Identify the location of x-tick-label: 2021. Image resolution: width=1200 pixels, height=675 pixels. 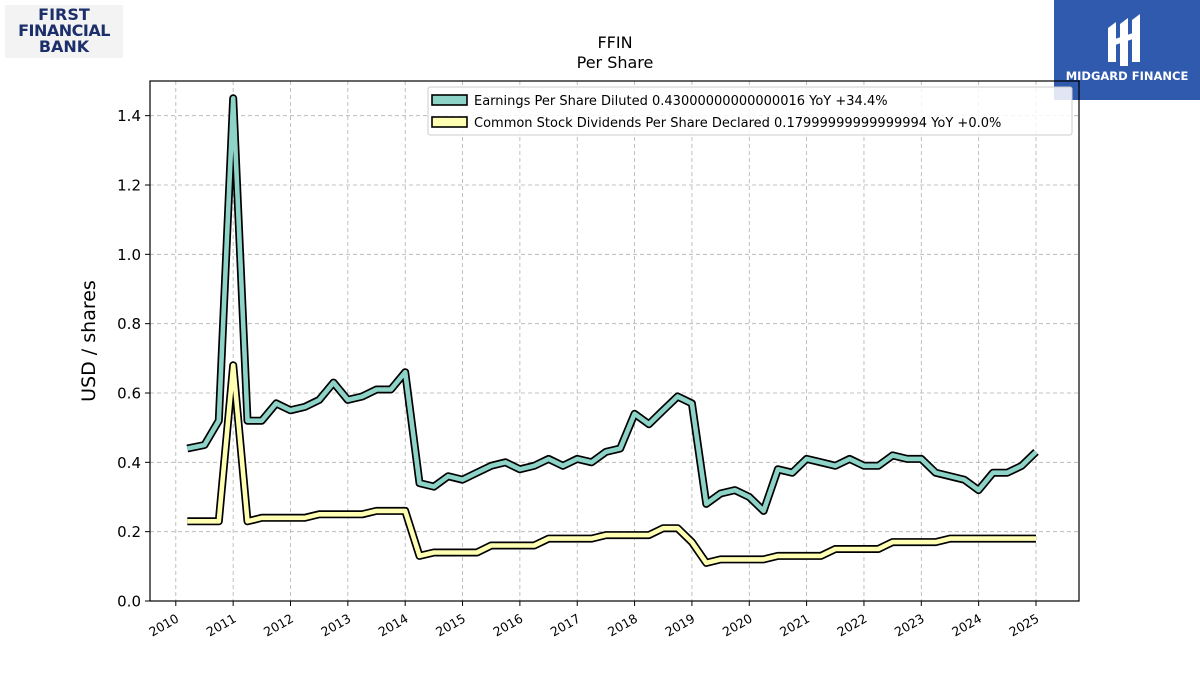
(794, 625).